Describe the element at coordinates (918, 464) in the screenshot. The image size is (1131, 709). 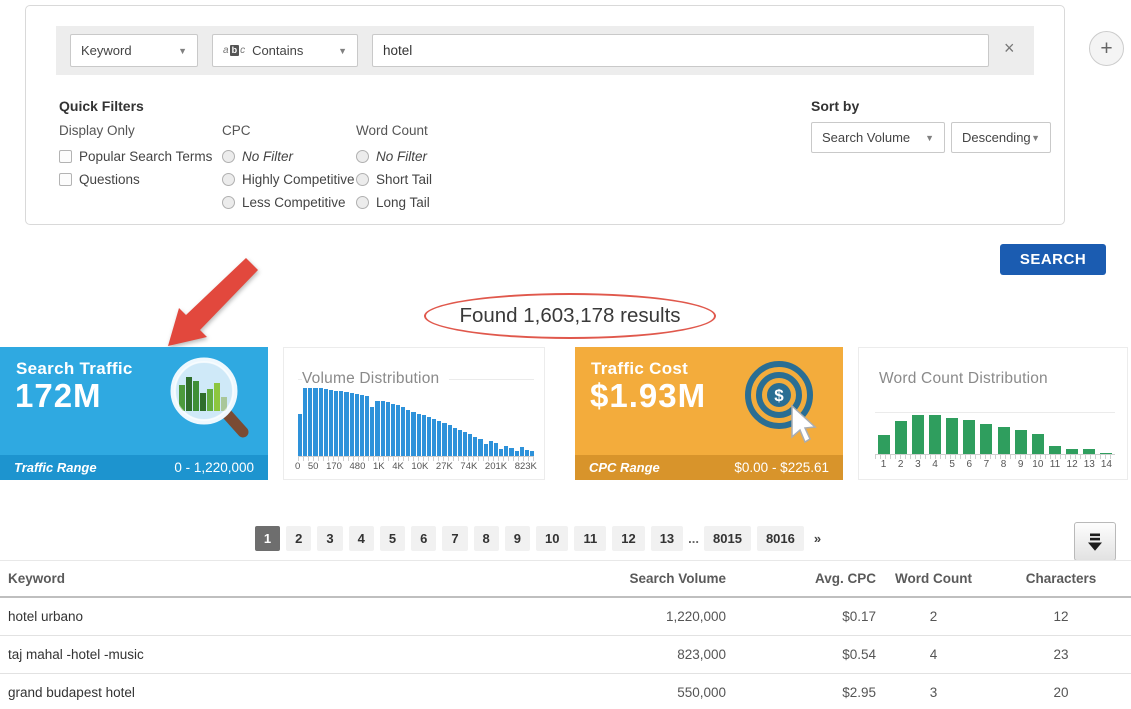
I see `x-tick-label: 3` at that location.